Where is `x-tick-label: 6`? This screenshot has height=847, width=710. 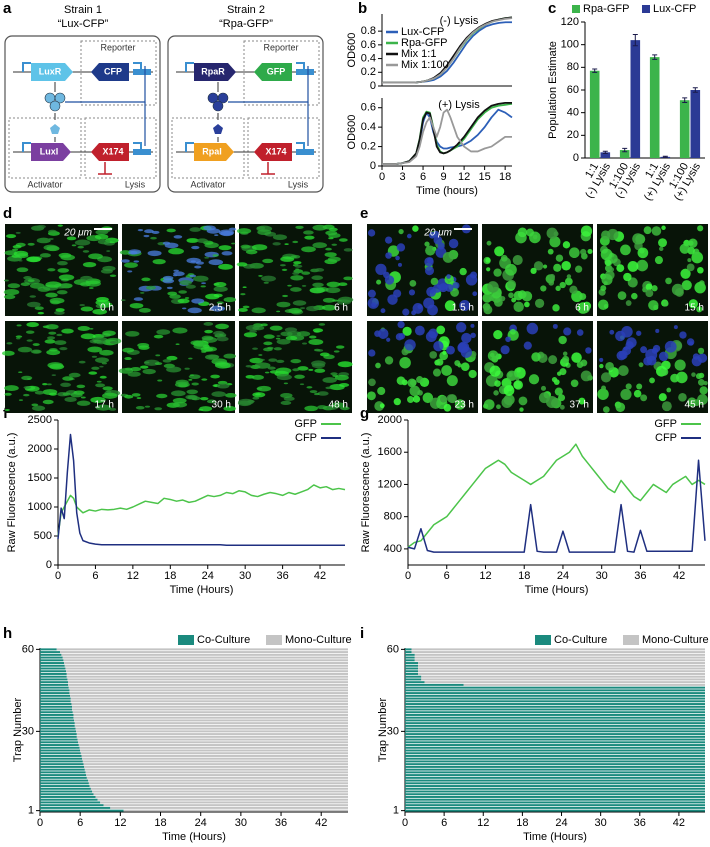
x-tick-label: 6 is located at coordinates (423, 177).